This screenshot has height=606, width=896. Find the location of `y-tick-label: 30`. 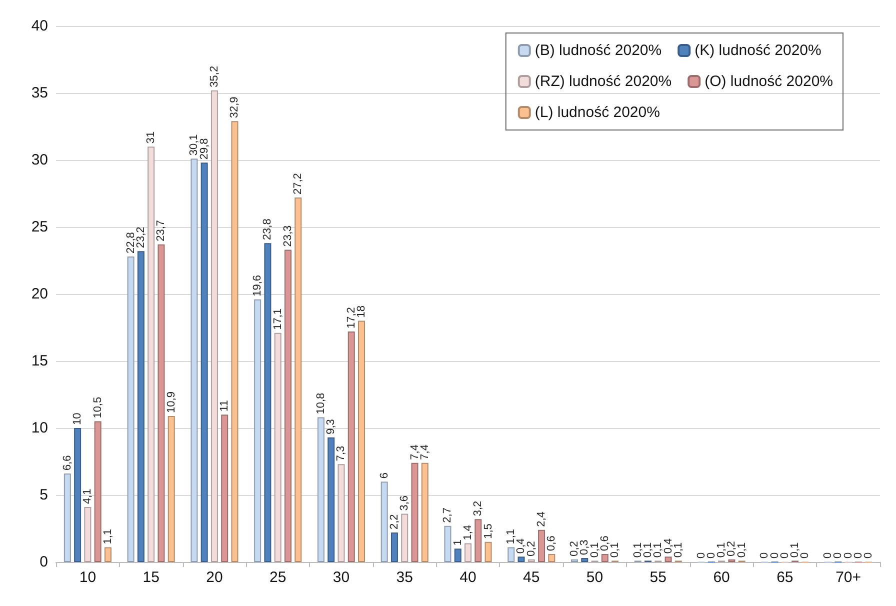

y-tick-label: 30 is located at coordinates (39, 160).